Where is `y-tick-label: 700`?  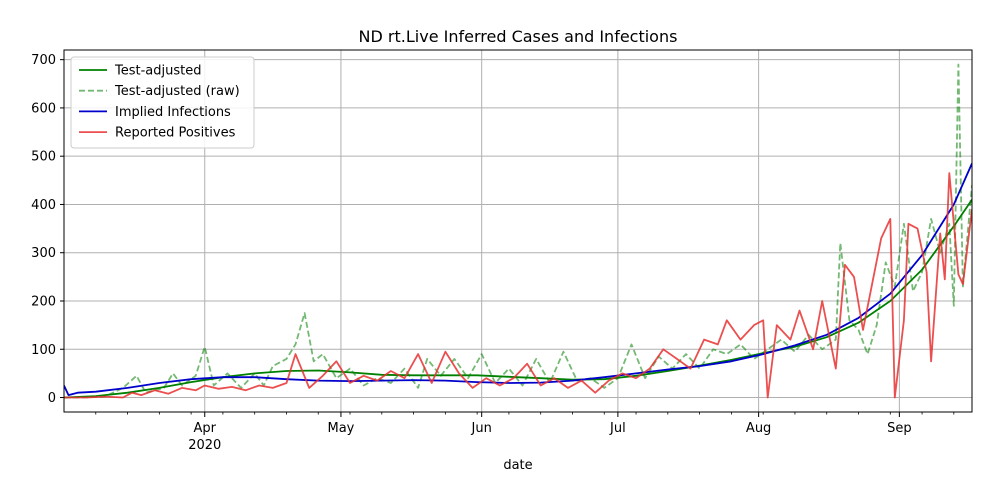
y-tick-label: 700 is located at coordinates (43, 60).